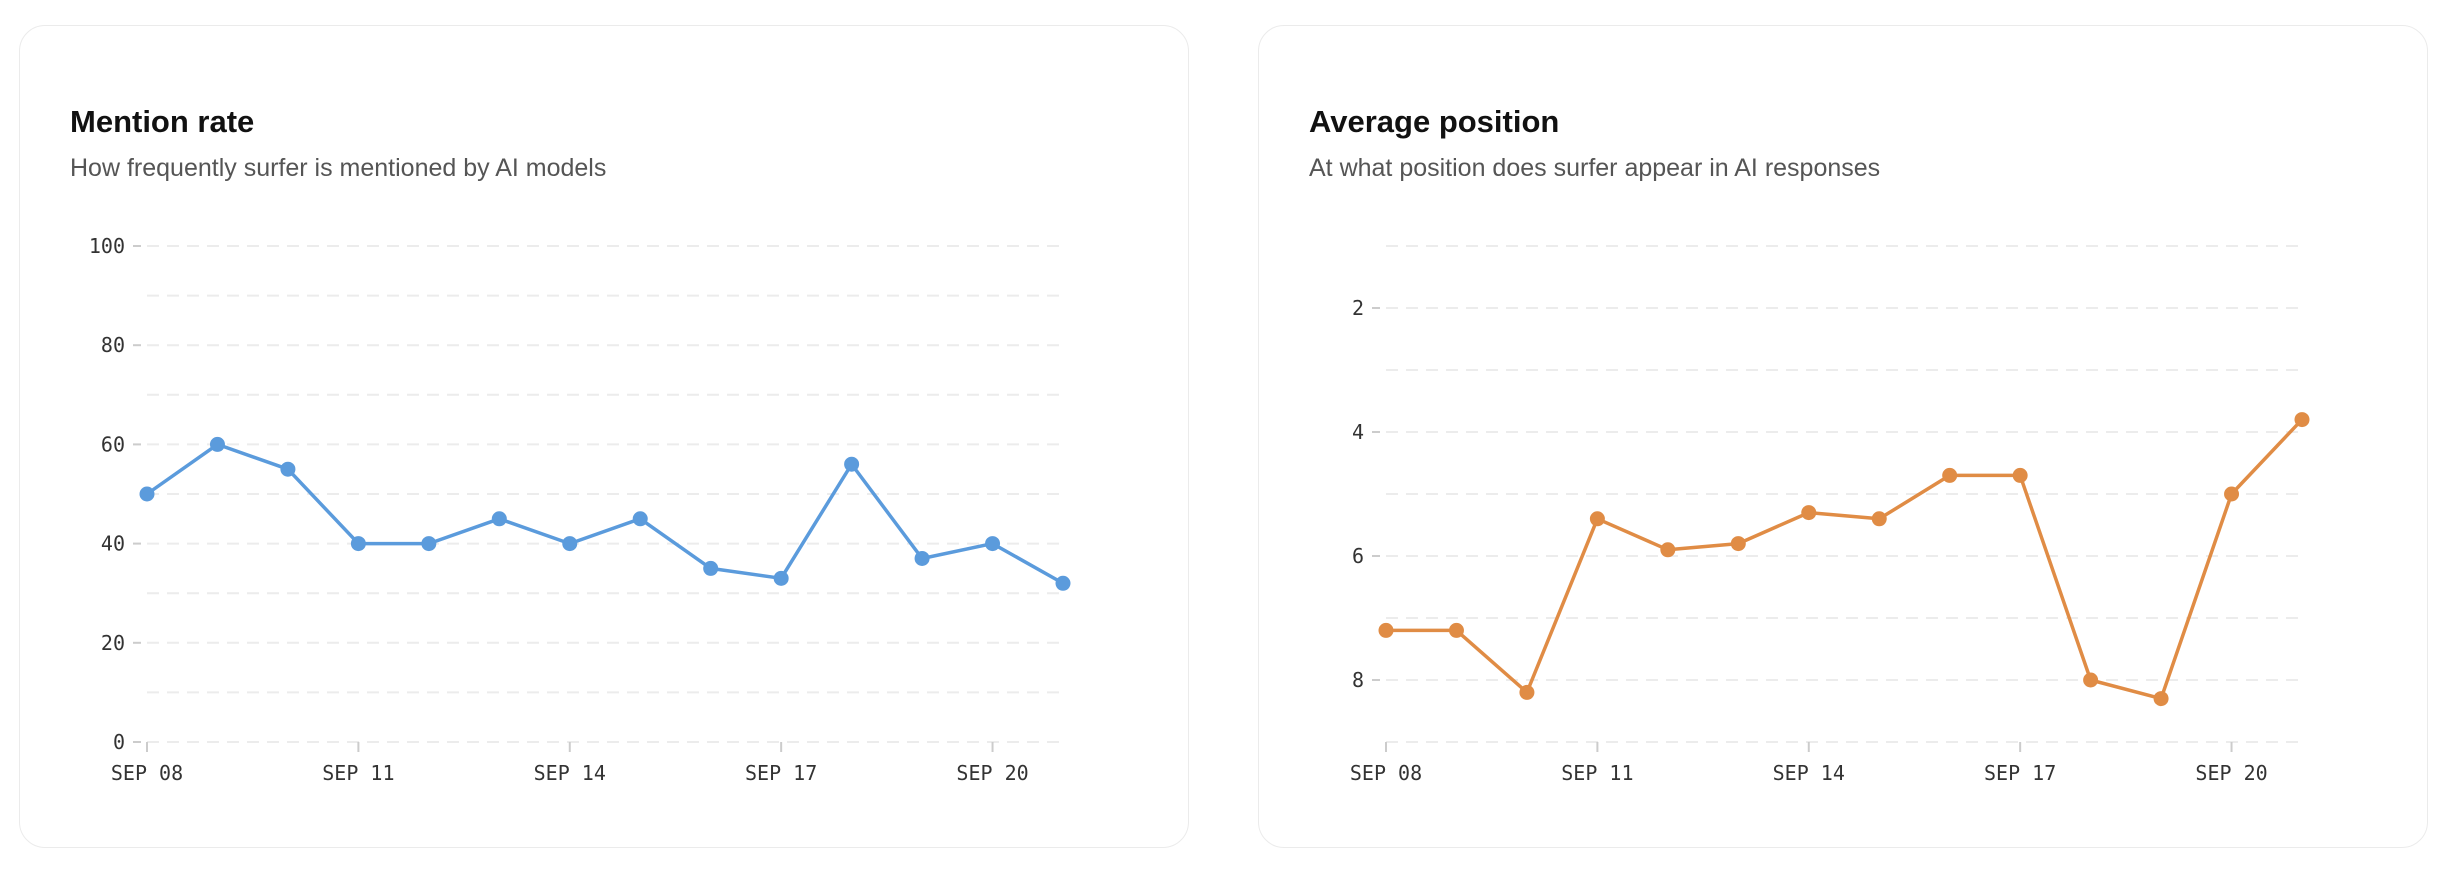  I want to click on y-tick-label: 100, so click(107, 246).